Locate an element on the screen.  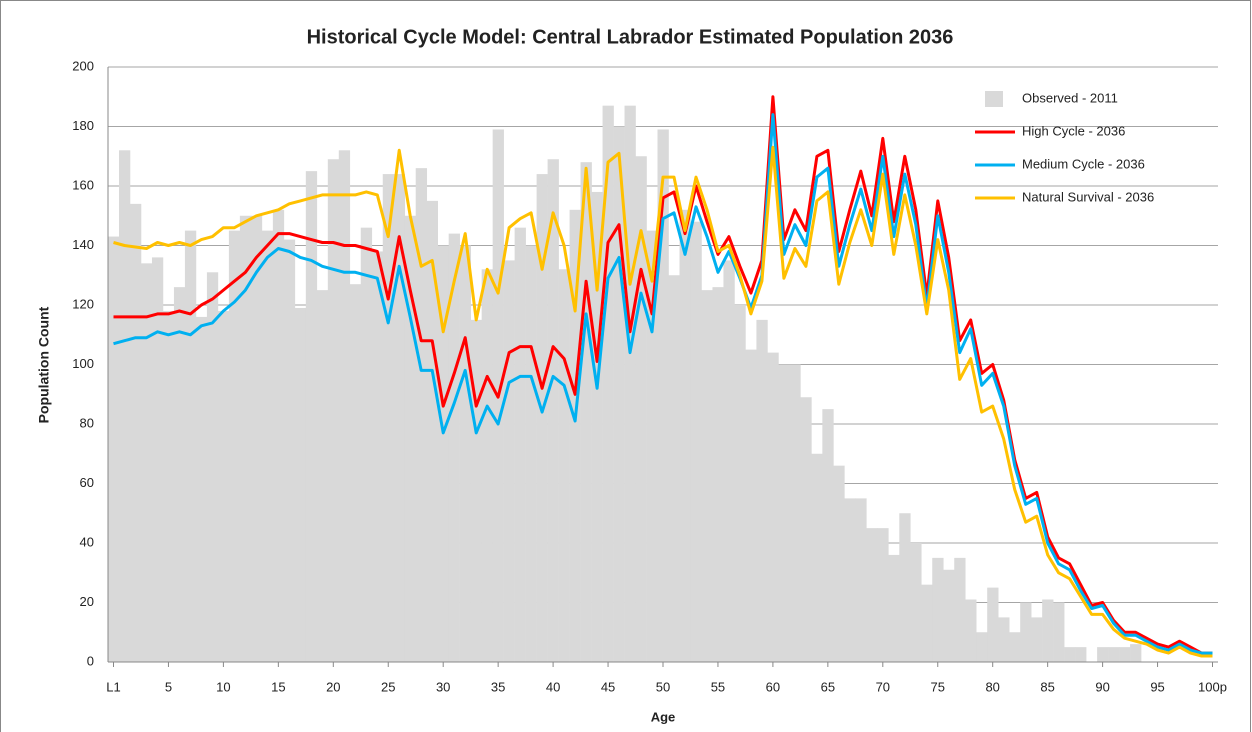
x-tick-label: 15 is located at coordinates (278, 686).